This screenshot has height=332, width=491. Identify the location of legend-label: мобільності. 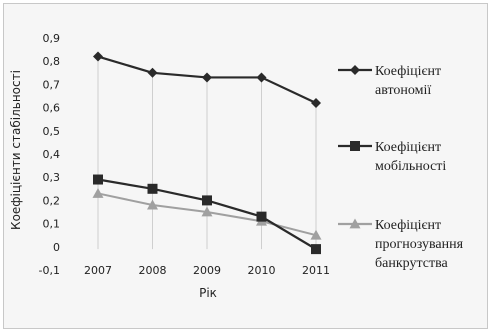
(410, 166).